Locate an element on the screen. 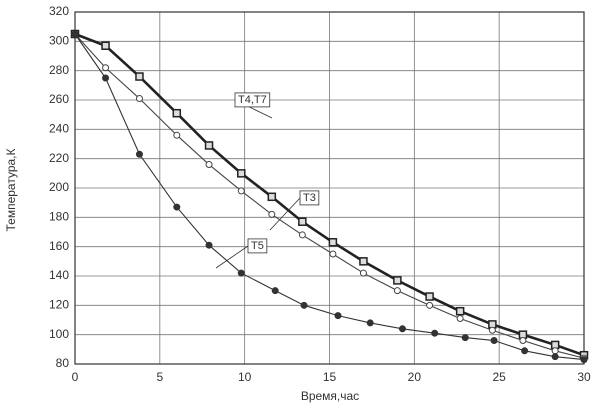  x-tick-label: 10 is located at coordinates (245, 377).